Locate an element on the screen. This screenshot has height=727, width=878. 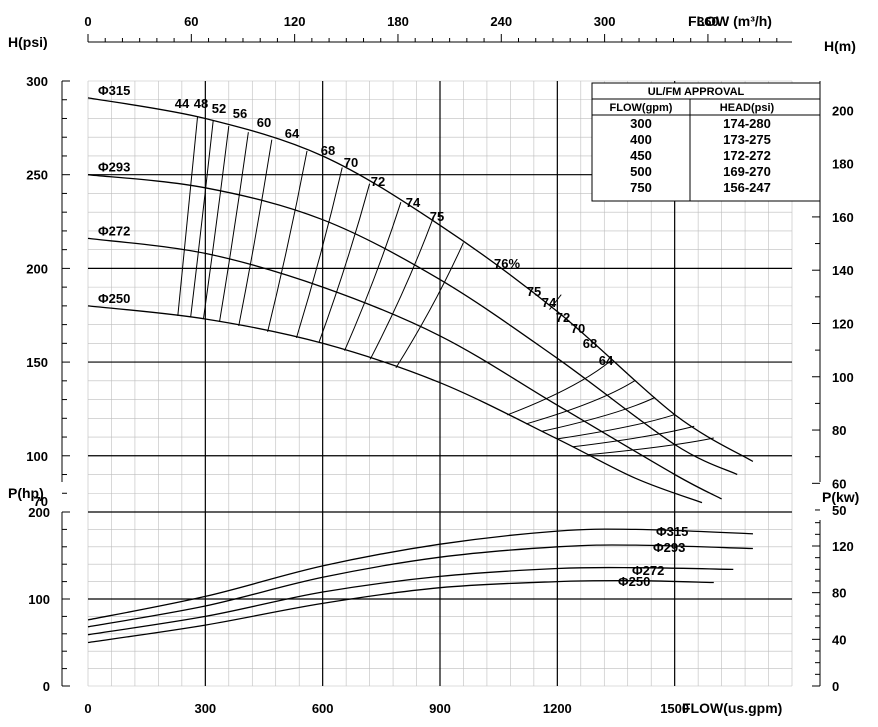
head-right-tick-label: 60 is located at coordinates (839, 483).